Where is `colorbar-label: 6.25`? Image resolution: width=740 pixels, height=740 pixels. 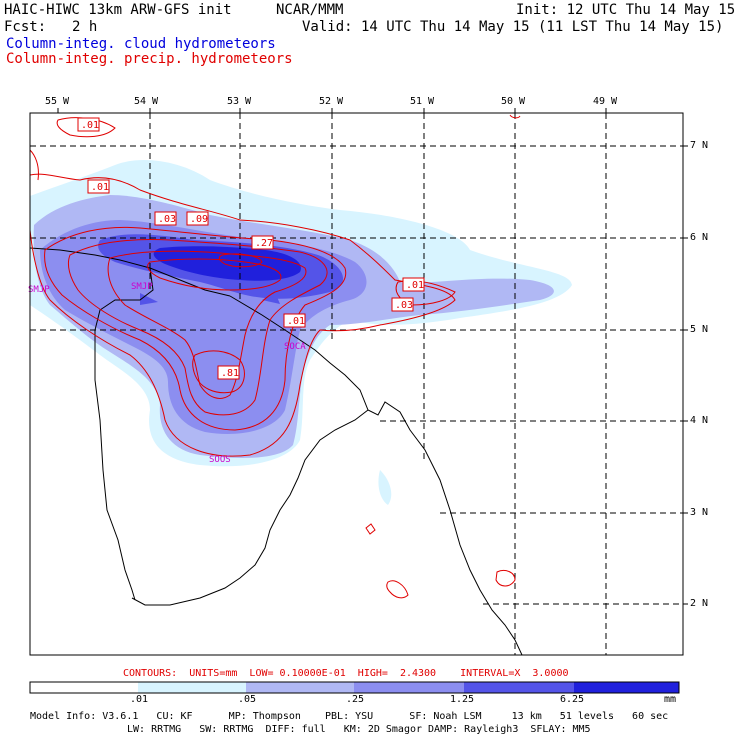 colorbar-label: 6.25 is located at coordinates (572, 699).